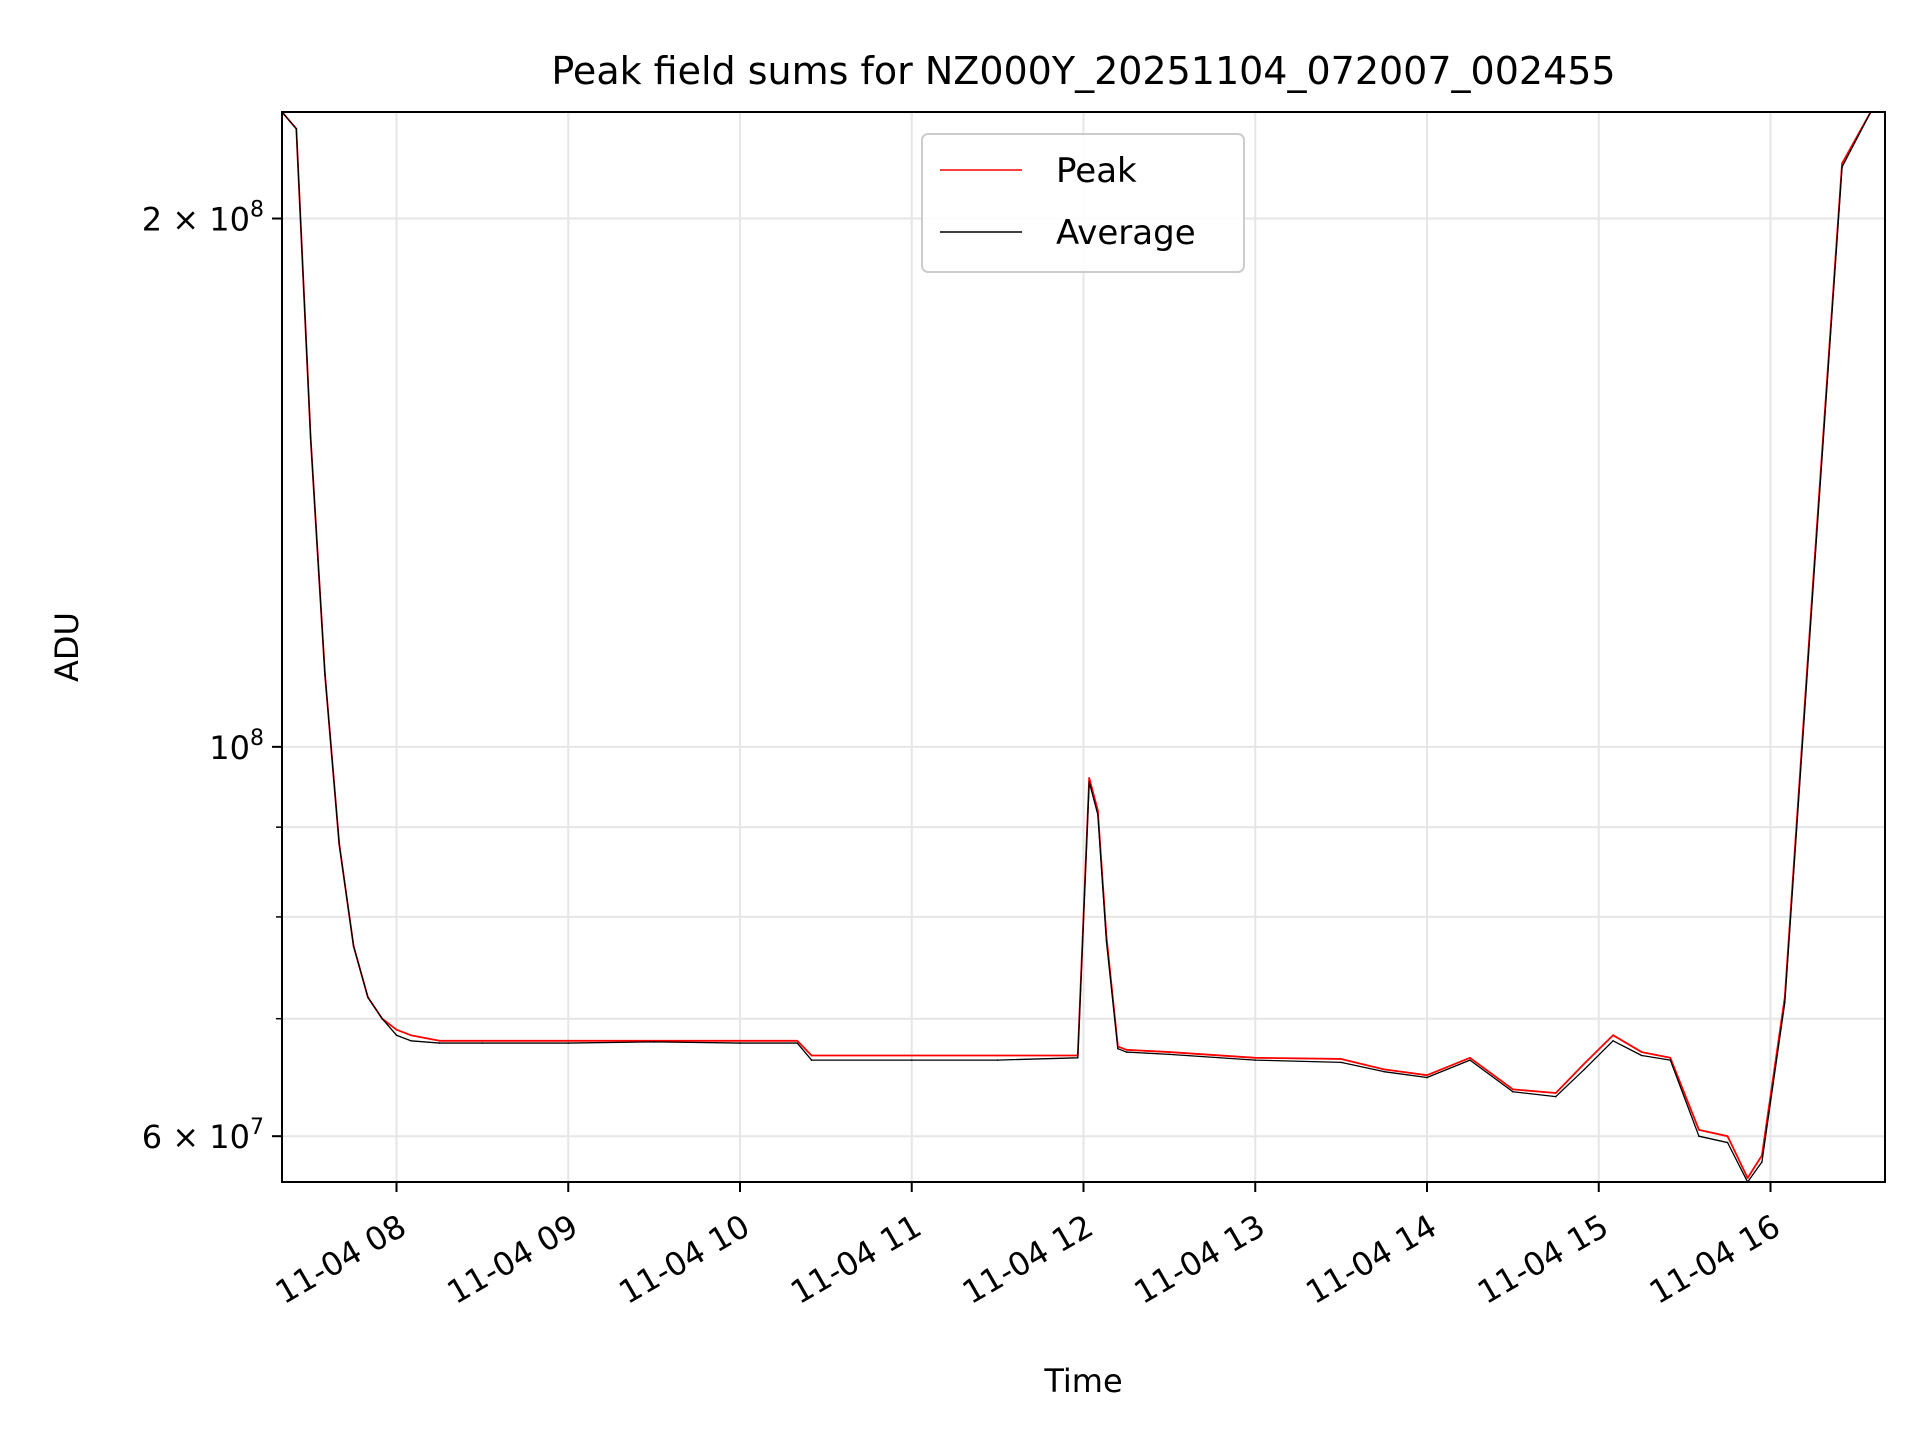 The height and width of the screenshot is (1444, 1920). What do you see at coordinates (513, 1259) in the screenshot?
I see `x-tick-label: 11-04 09` at bounding box center [513, 1259].